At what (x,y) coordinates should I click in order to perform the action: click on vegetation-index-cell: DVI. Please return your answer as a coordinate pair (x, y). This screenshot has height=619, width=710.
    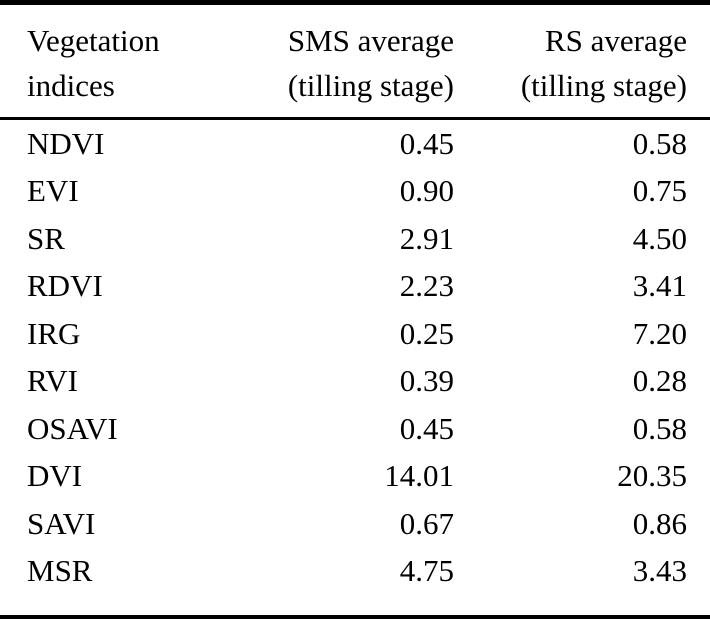
    Looking at the image, I should click on (55, 476).